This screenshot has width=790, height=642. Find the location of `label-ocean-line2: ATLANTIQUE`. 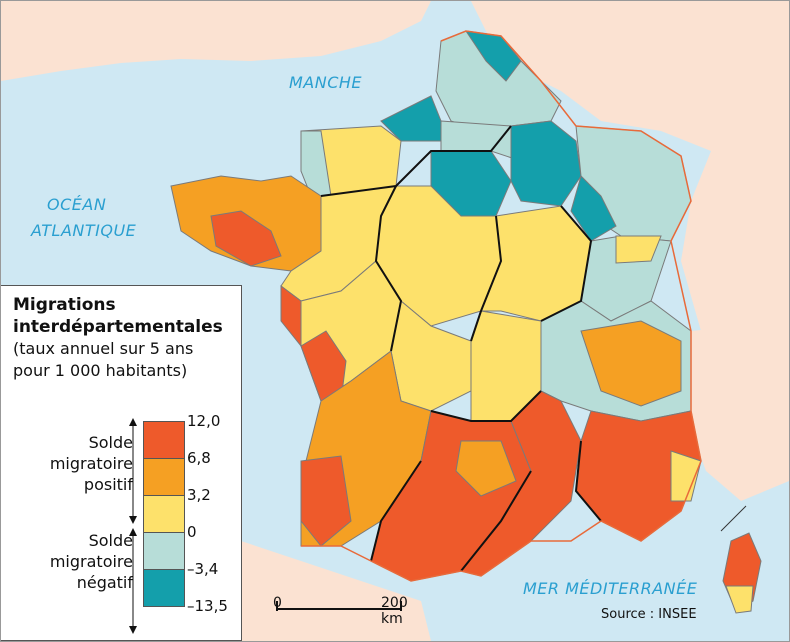

label-ocean-line2: ATLANTIQUE is located at coordinates (84, 230).